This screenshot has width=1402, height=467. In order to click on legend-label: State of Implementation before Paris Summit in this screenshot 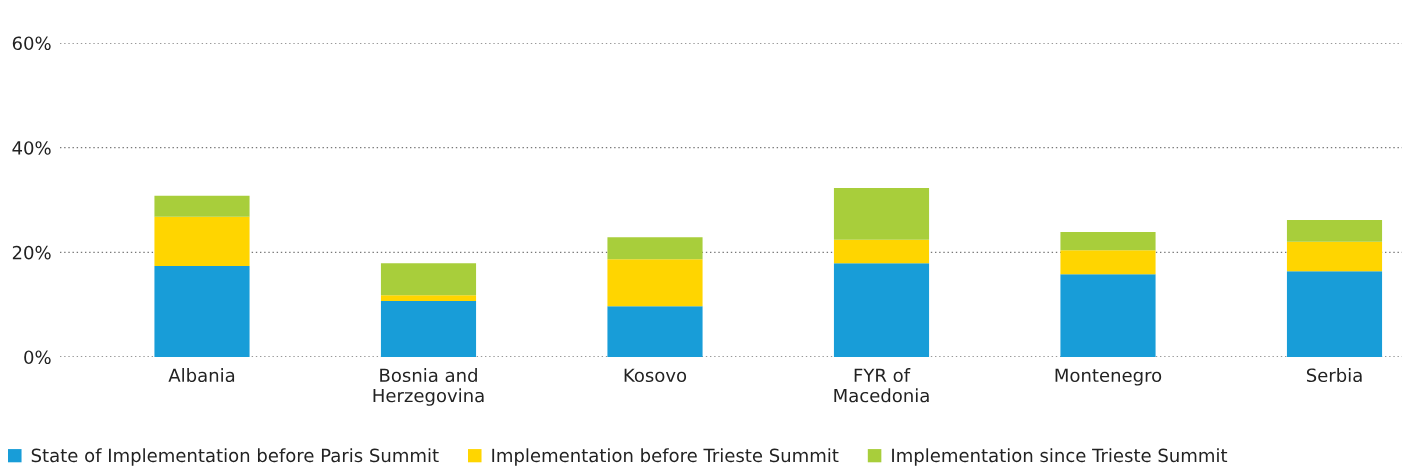, I will do `click(235, 457)`.